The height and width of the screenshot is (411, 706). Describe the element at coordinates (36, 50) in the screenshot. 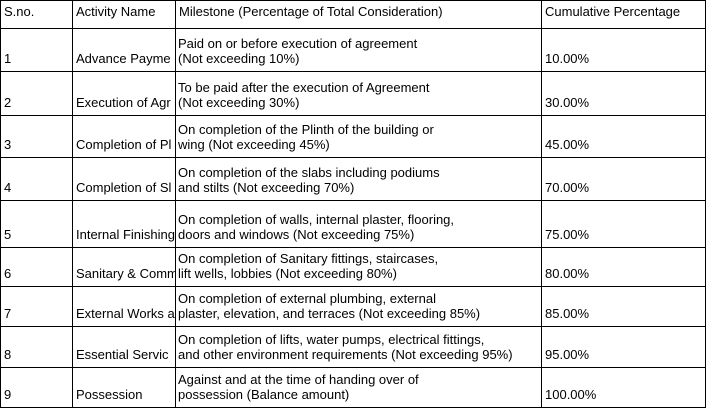

I see `serial-number: 1` at that location.